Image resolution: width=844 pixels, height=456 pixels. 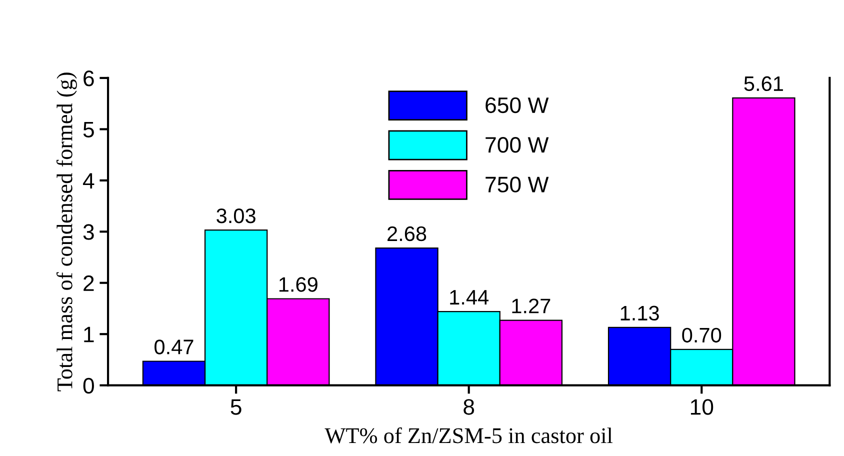 I want to click on legend-label: 750 W, so click(x=517, y=184).